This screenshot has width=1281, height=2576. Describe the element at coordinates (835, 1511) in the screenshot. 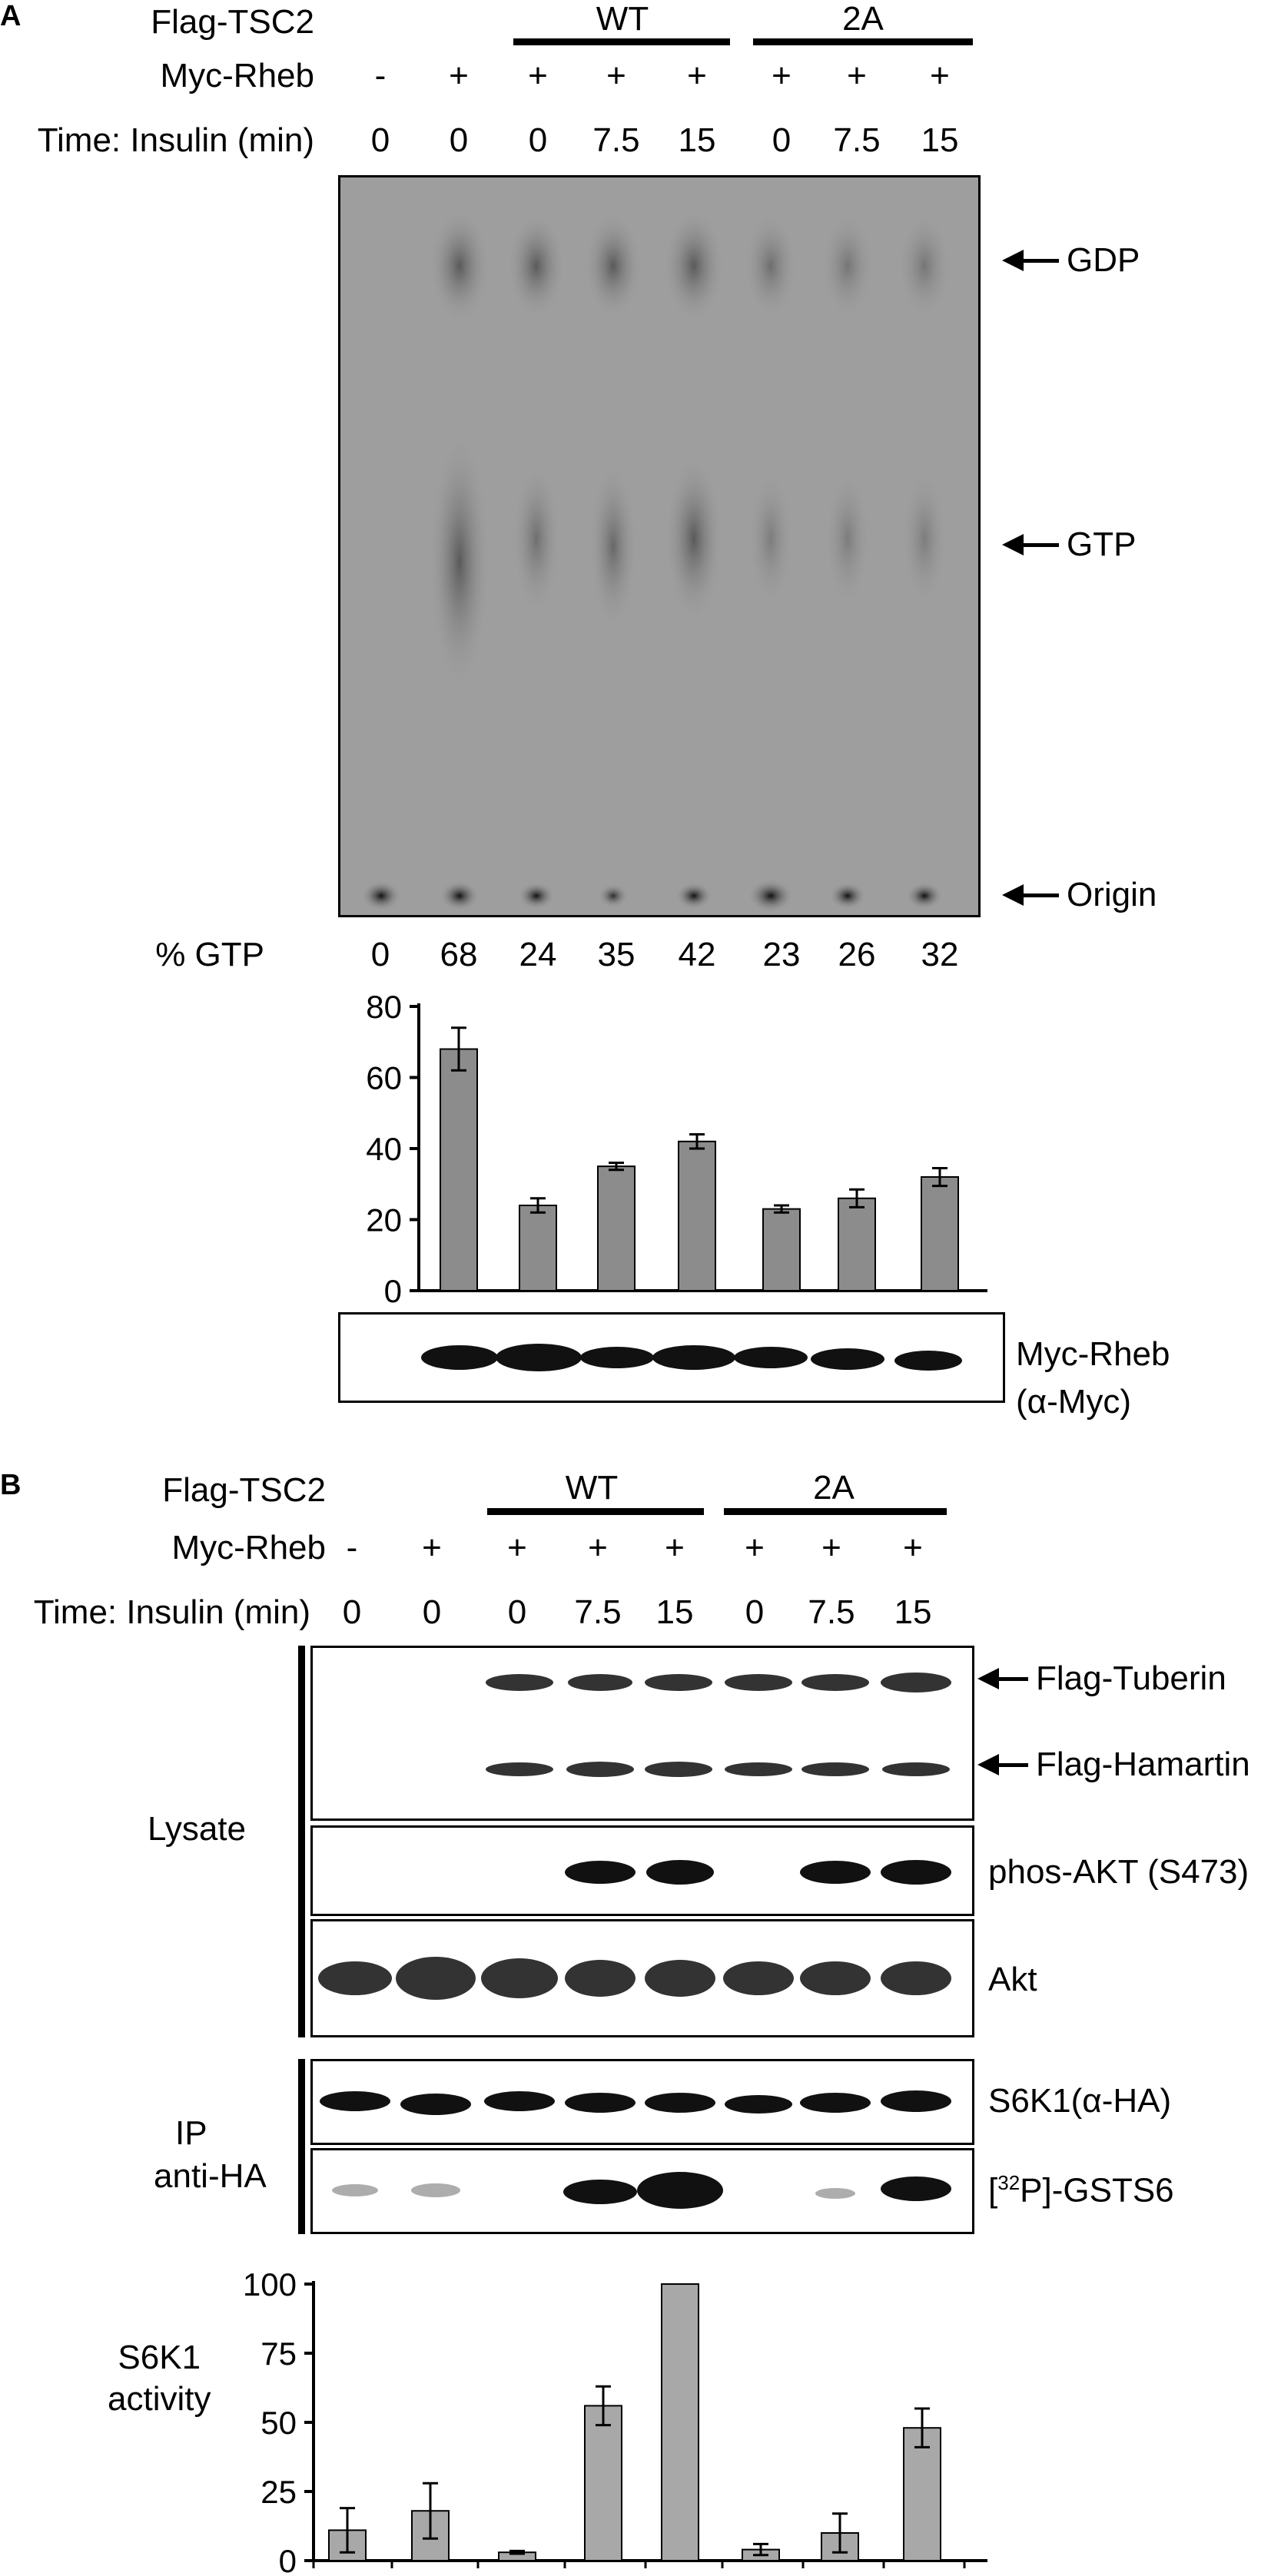

I see `2a-group-bar-b` at that location.